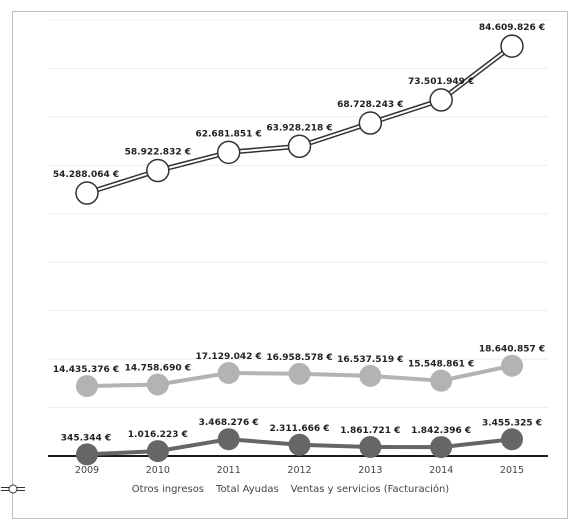 The image size is (581, 530). I want to click on x-tick-labels: 2009 2010 2011 2012 2013 2014 2015, so click(299, 470).